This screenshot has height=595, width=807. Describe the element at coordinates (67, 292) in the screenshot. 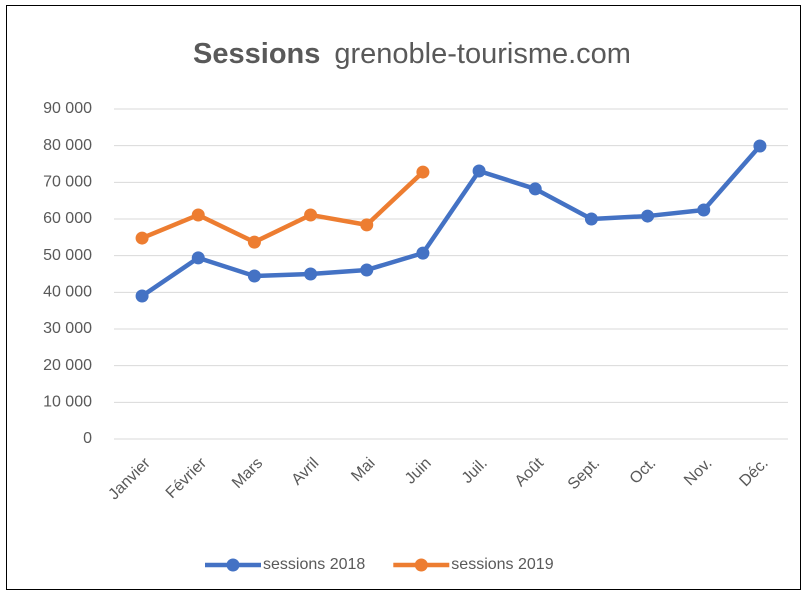

I see `y-tick-label: 40 000` at that location.